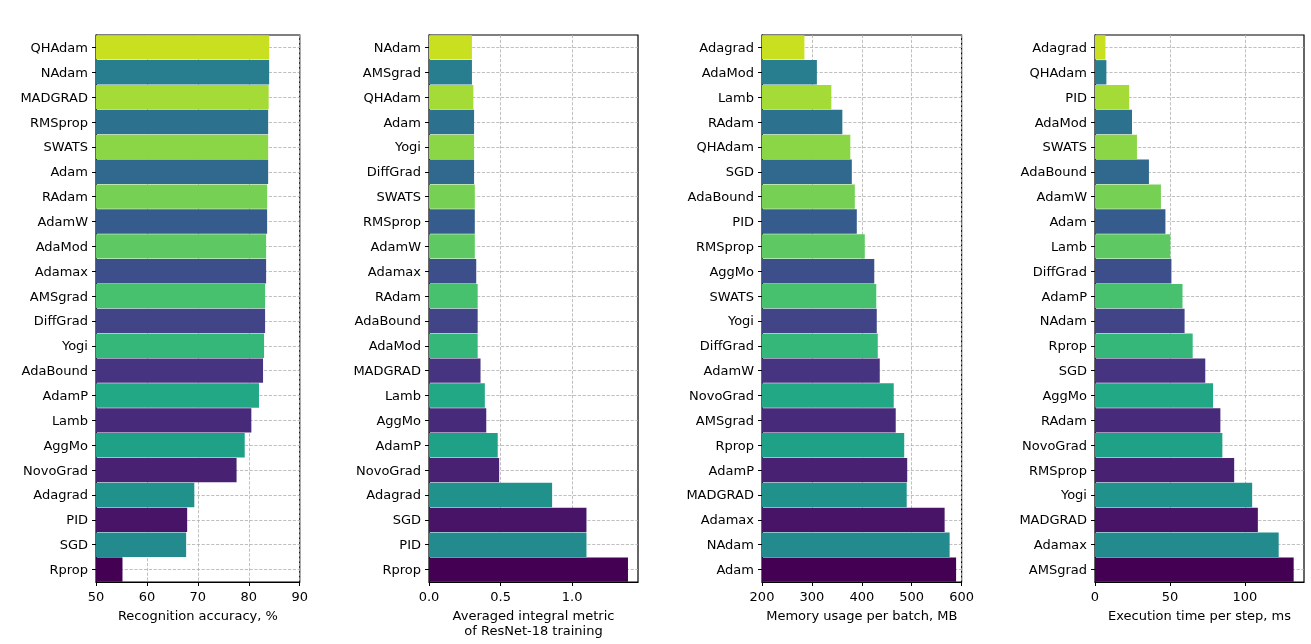 This screenshot has width=1311, height=644. What do you see at coordinates (912, 596) in the screenshot?
I see `x-tick-label: 500` at bounding box center [912, 596].